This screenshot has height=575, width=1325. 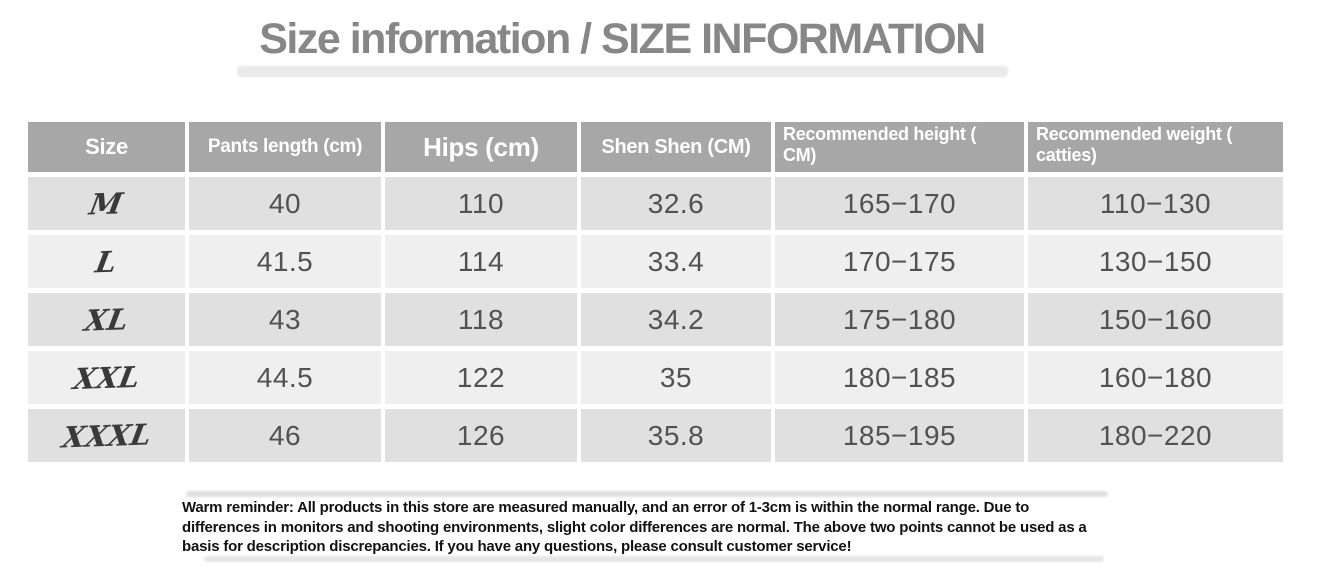 What do you see at coordinates (676, 319) in the screenshot?
I see `shen-shen-cell: 34.2` at bounding box center [676, 319].